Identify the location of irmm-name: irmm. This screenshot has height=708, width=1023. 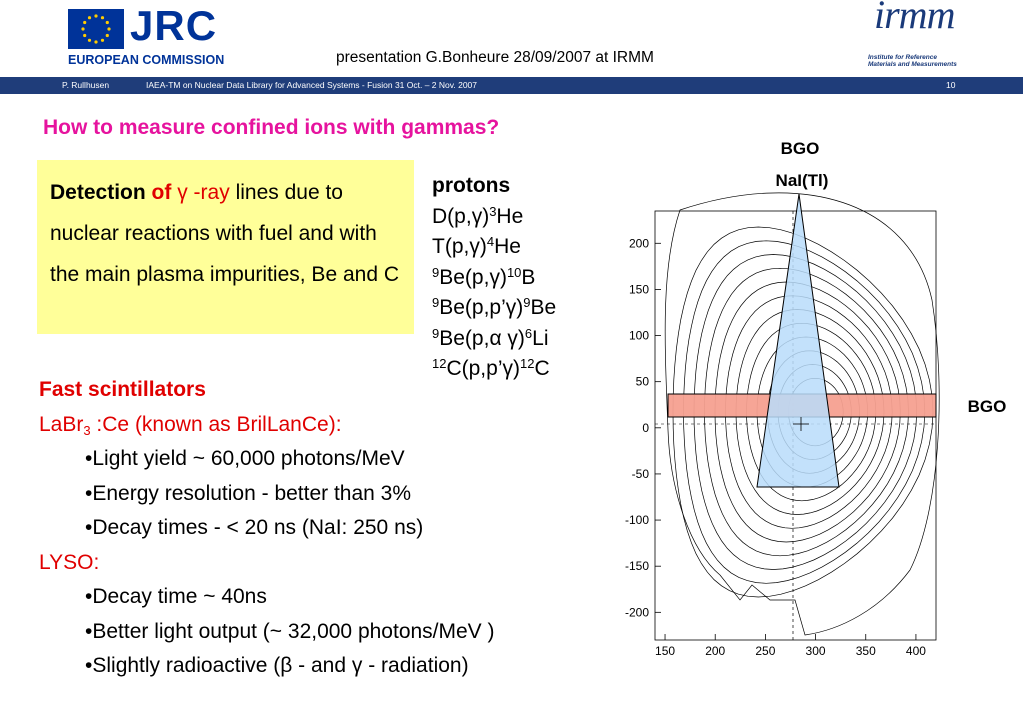
(914, 18).